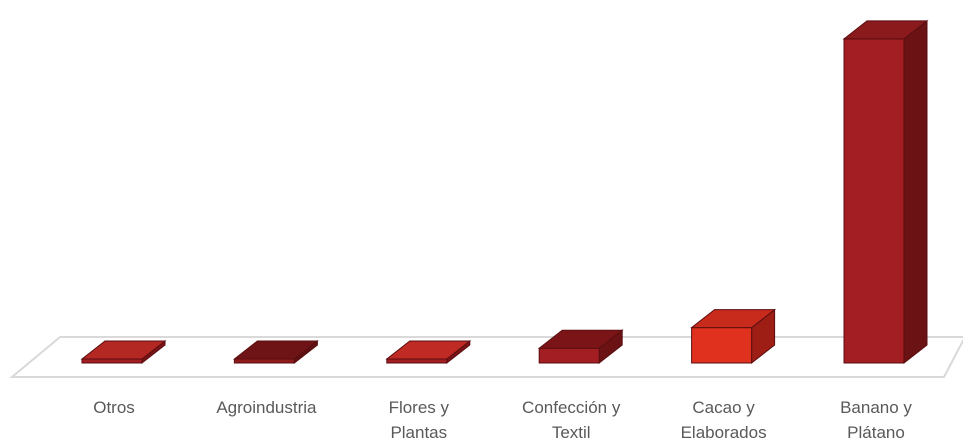 Image resolution: width=963 pixels, height=443 pixels. Describe the element at coordinates (723, 407) in the screenshot. I see `category-label-line: Cacao y` at that location.